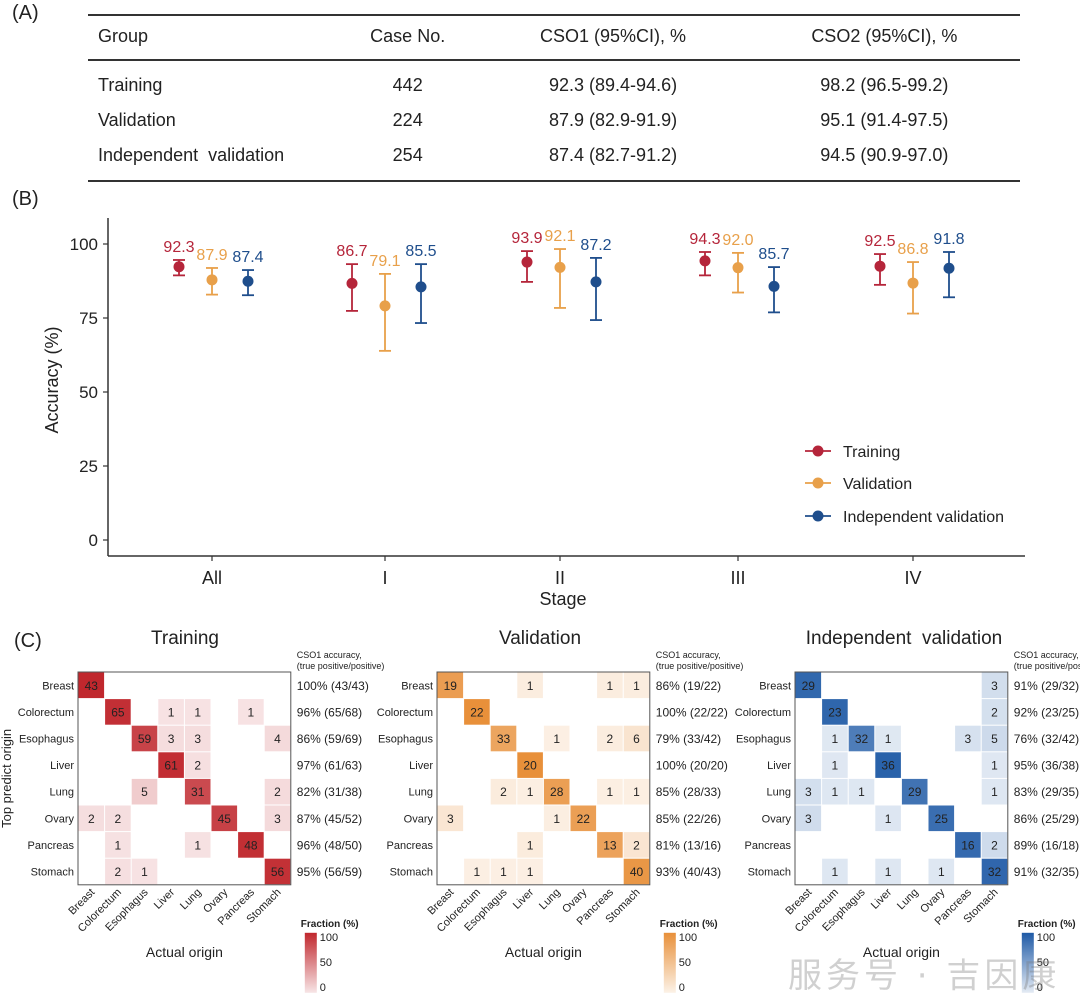 The height and width of the screenshot is (1007, 1080). Describe the element at coordinates (60, 819) in the screenshot. I see `row-label: Ovary` at that location.